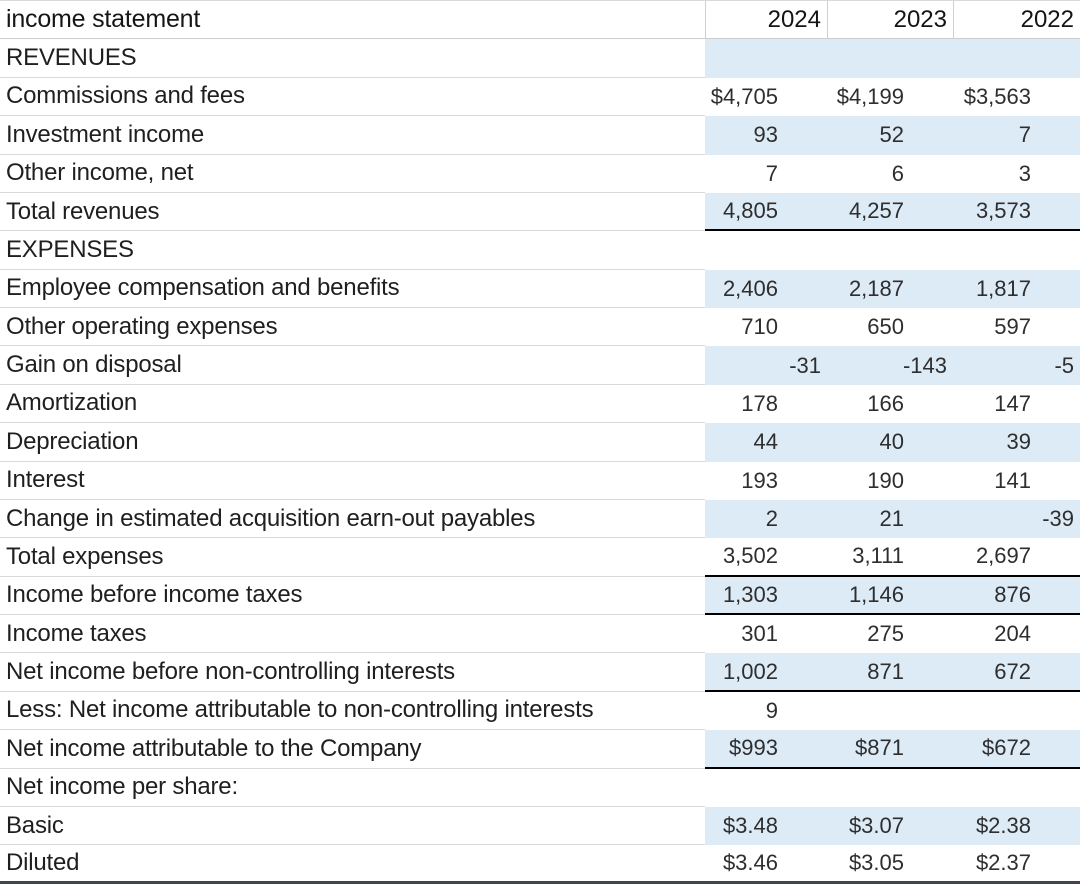  I want to click on value-cell: 178, so click(759, 403).